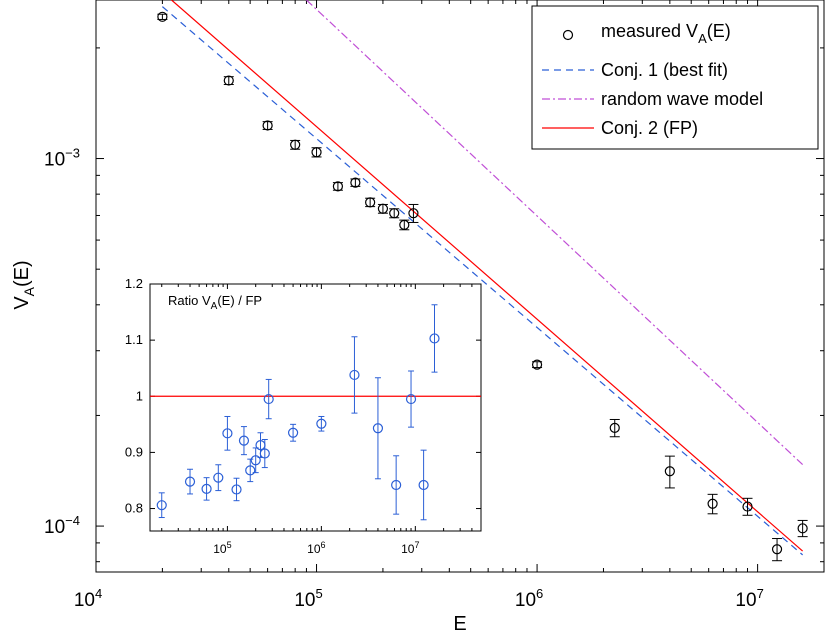  Describe the element at coordinates (664, 70) in the screenshot. I see `legend-label-conj1: Conj. 1 (best fit)` at that location.